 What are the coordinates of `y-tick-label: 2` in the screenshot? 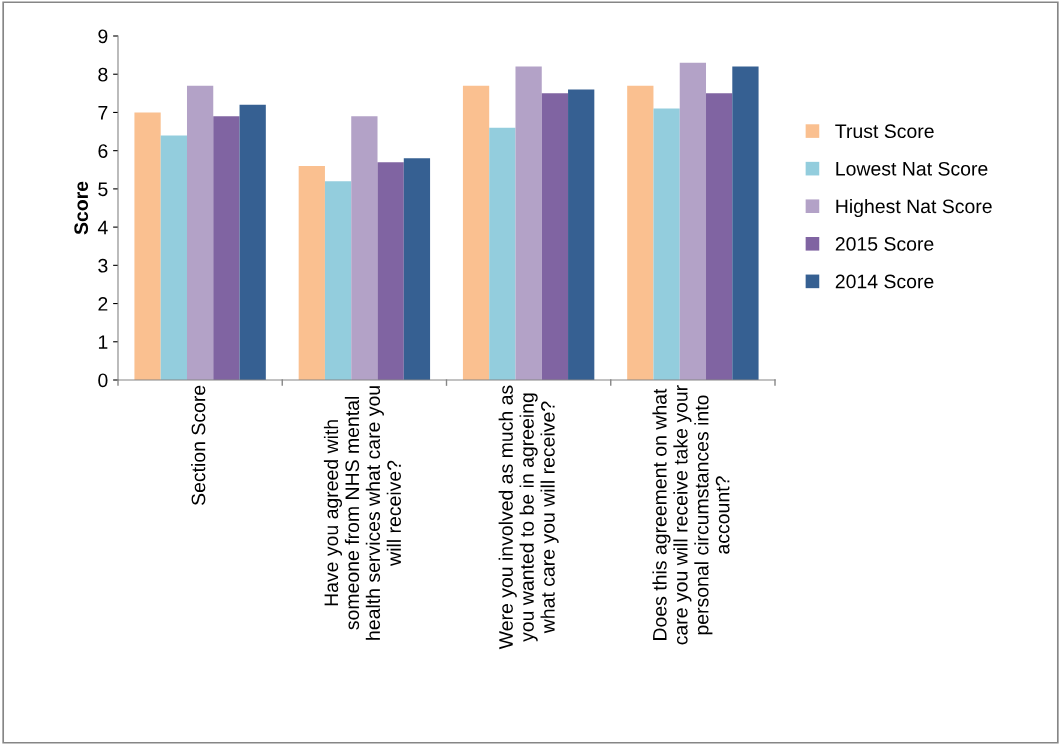 It's located at (103, 304).